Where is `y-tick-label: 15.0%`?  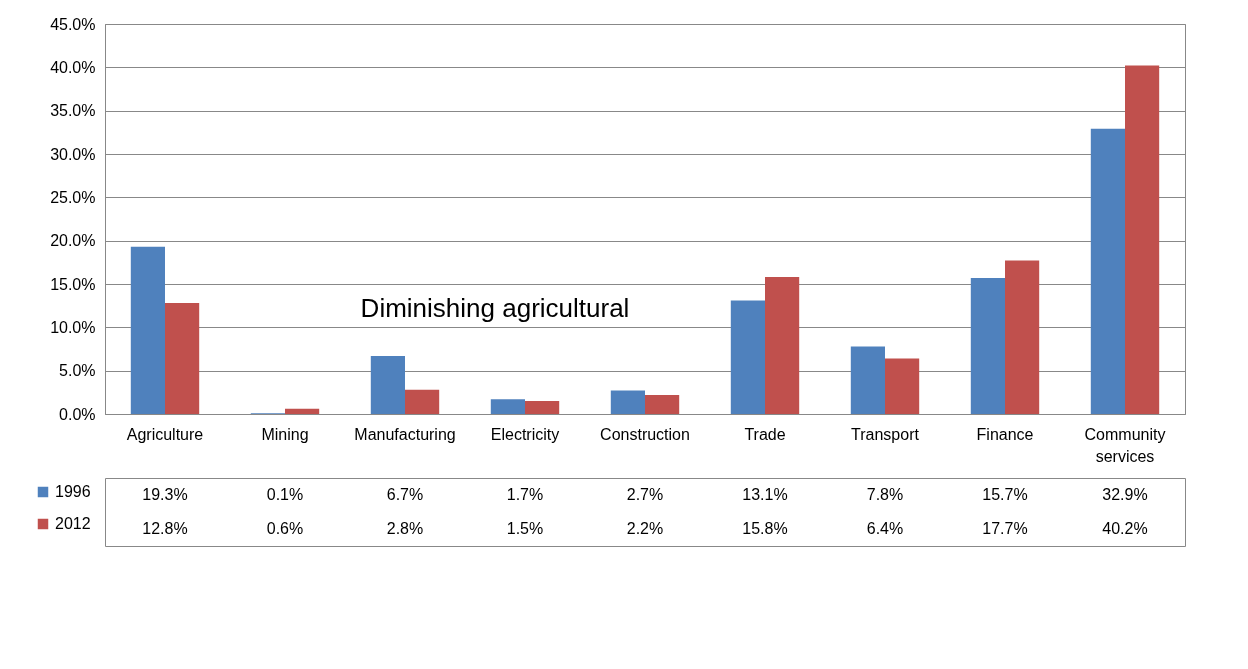
y-tick-label: 15.0% is located at coordinates (73, 284).